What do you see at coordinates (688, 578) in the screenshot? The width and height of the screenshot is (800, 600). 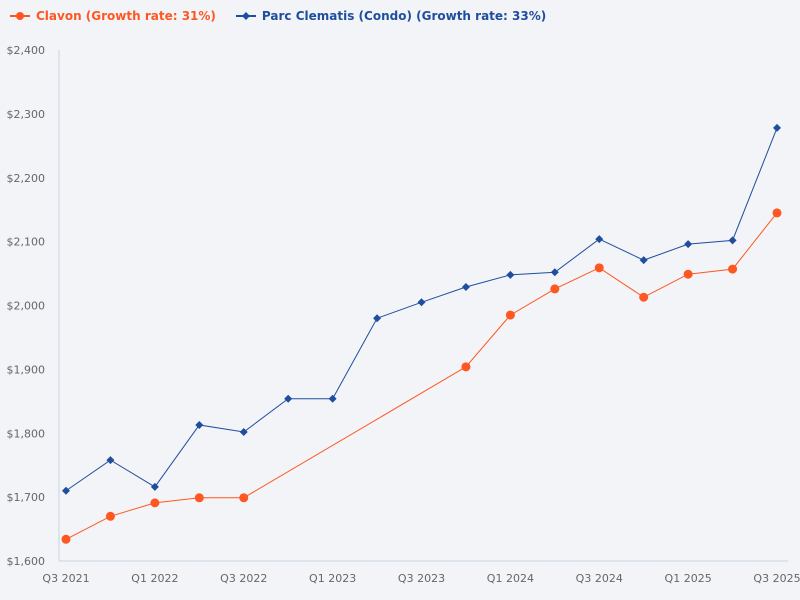 I see `x-tick-label: Q1 2025` at bounding box center [688, 578].